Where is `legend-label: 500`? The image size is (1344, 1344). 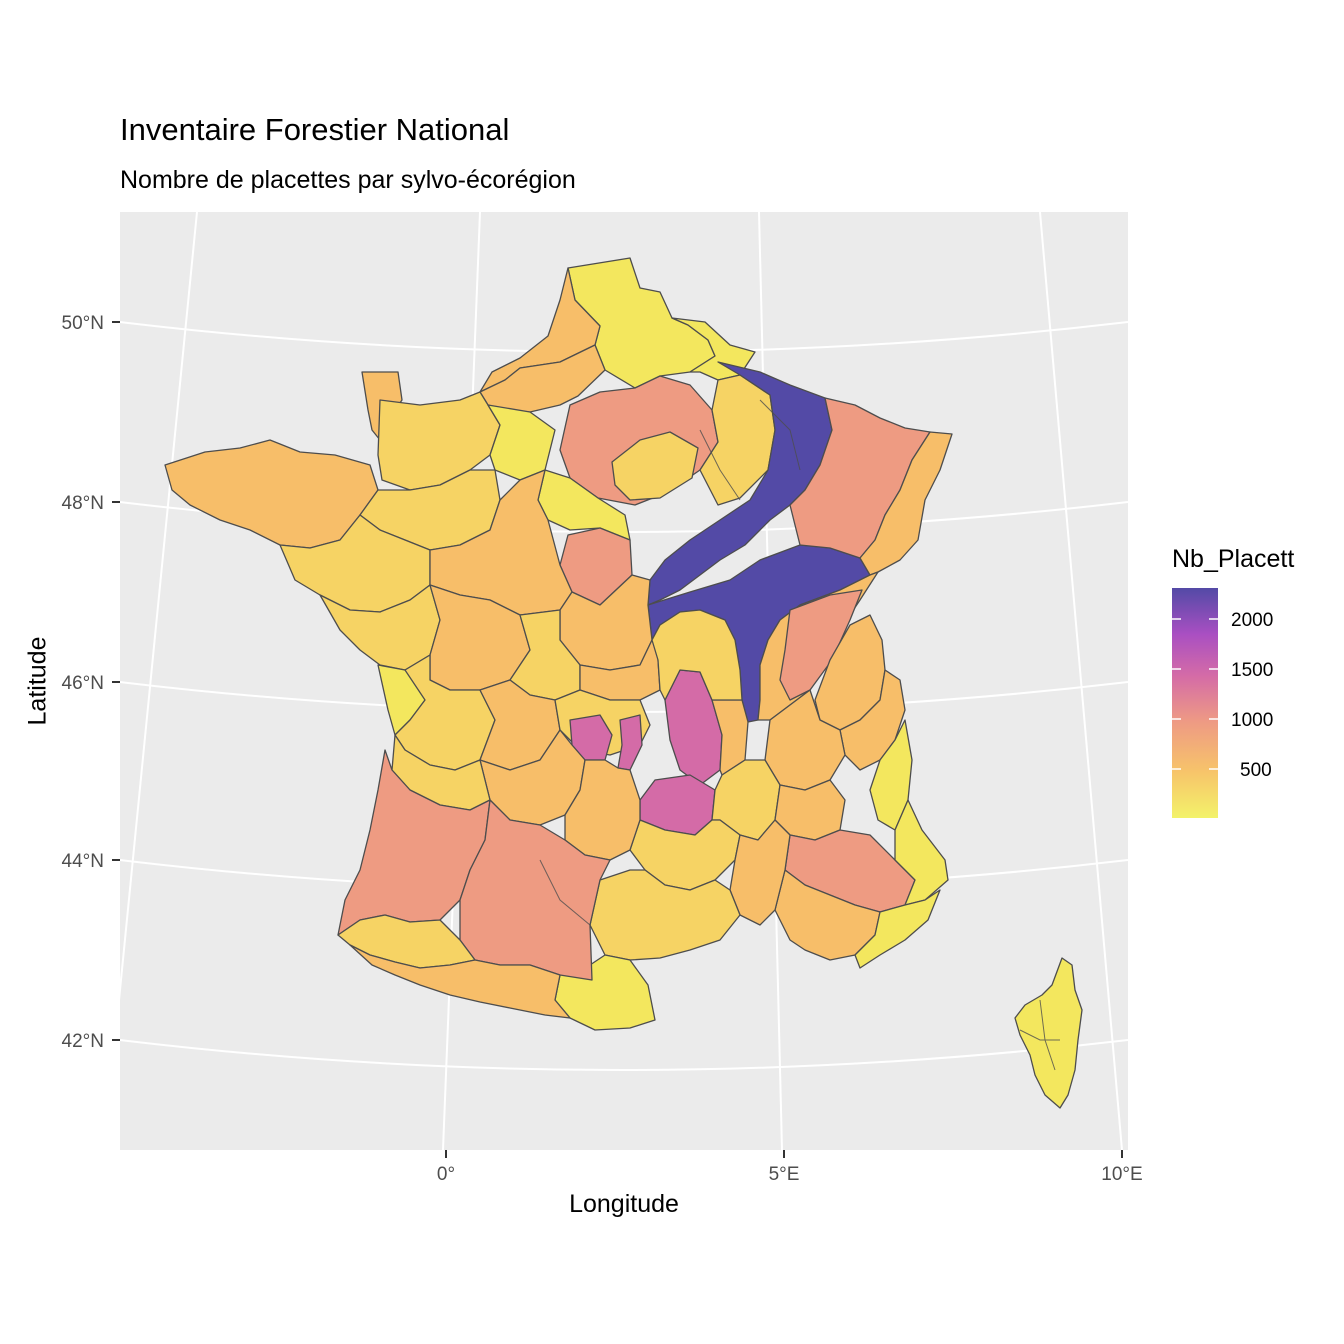 legend-label: 500 is located at coordinates (1256, 770).